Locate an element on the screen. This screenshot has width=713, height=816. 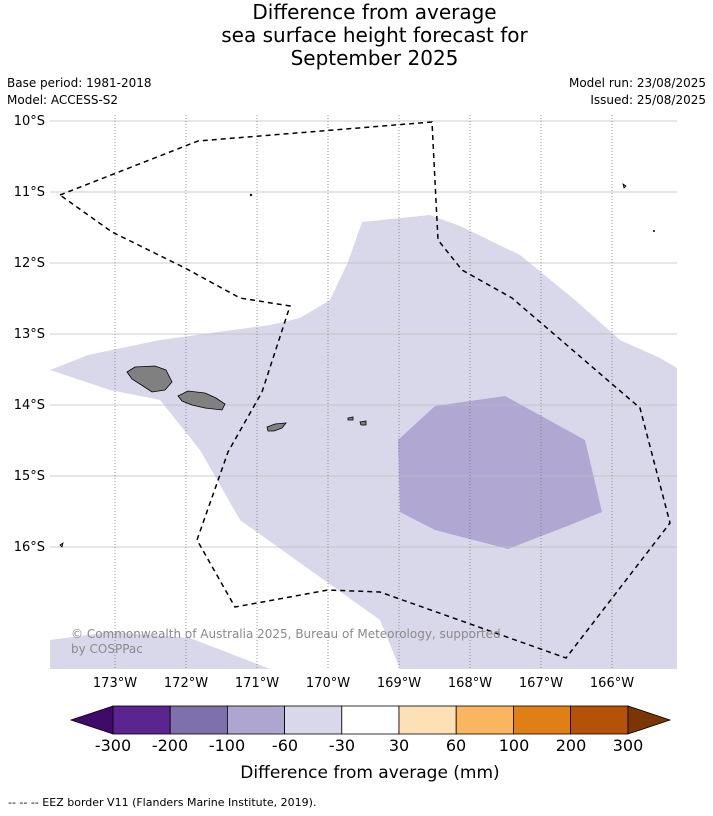
island-tokelau-a is located at coordinates (624, 186).